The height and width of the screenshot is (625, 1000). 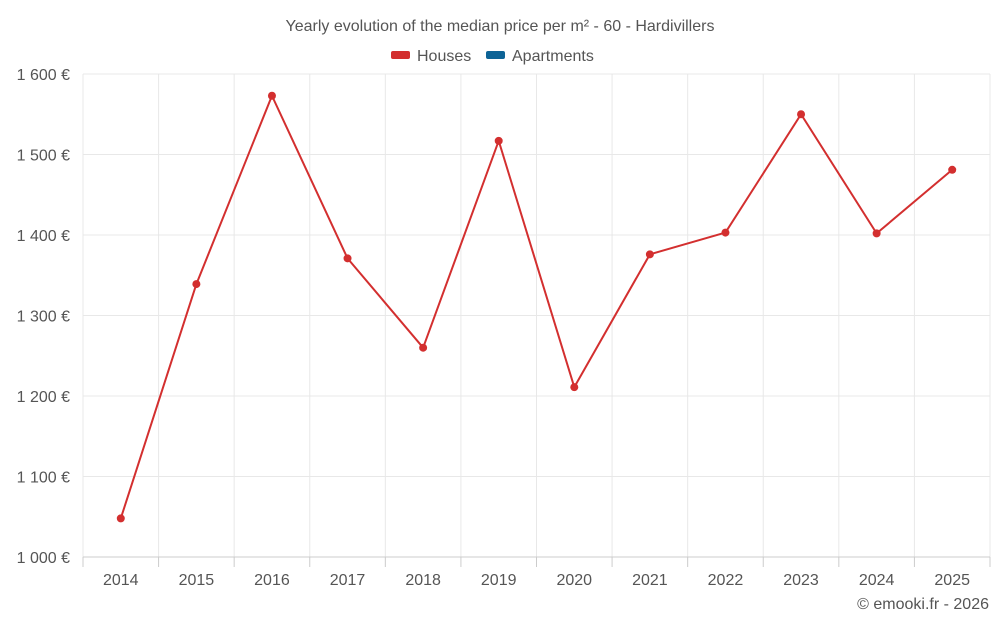 What do you see at coordinates (499, 580) in the screenshot?
I see `x-tick-label: 2019` at bounding box center [499, 580].